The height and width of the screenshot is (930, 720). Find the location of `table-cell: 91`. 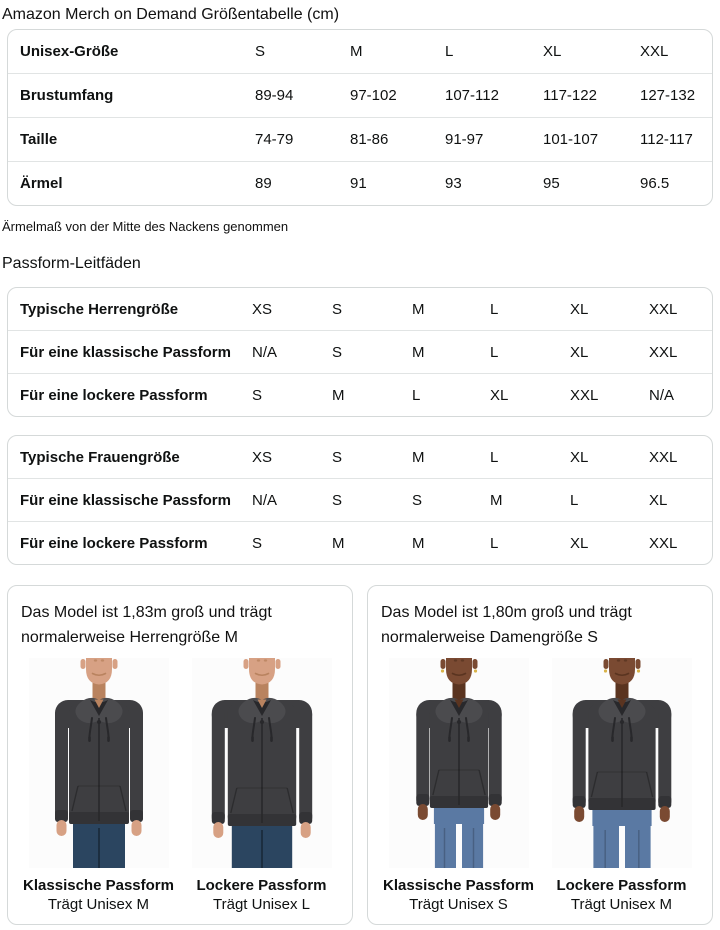

table-cell: 91 is located at coordinates (358, 183).